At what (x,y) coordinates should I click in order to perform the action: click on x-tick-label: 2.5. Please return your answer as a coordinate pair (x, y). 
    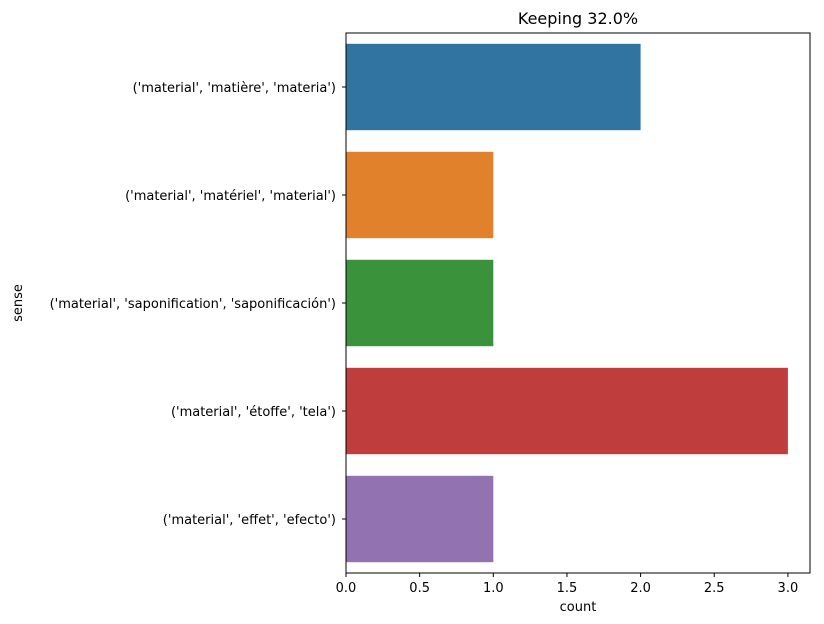
    Looking at the image, I should click on (714, 588).